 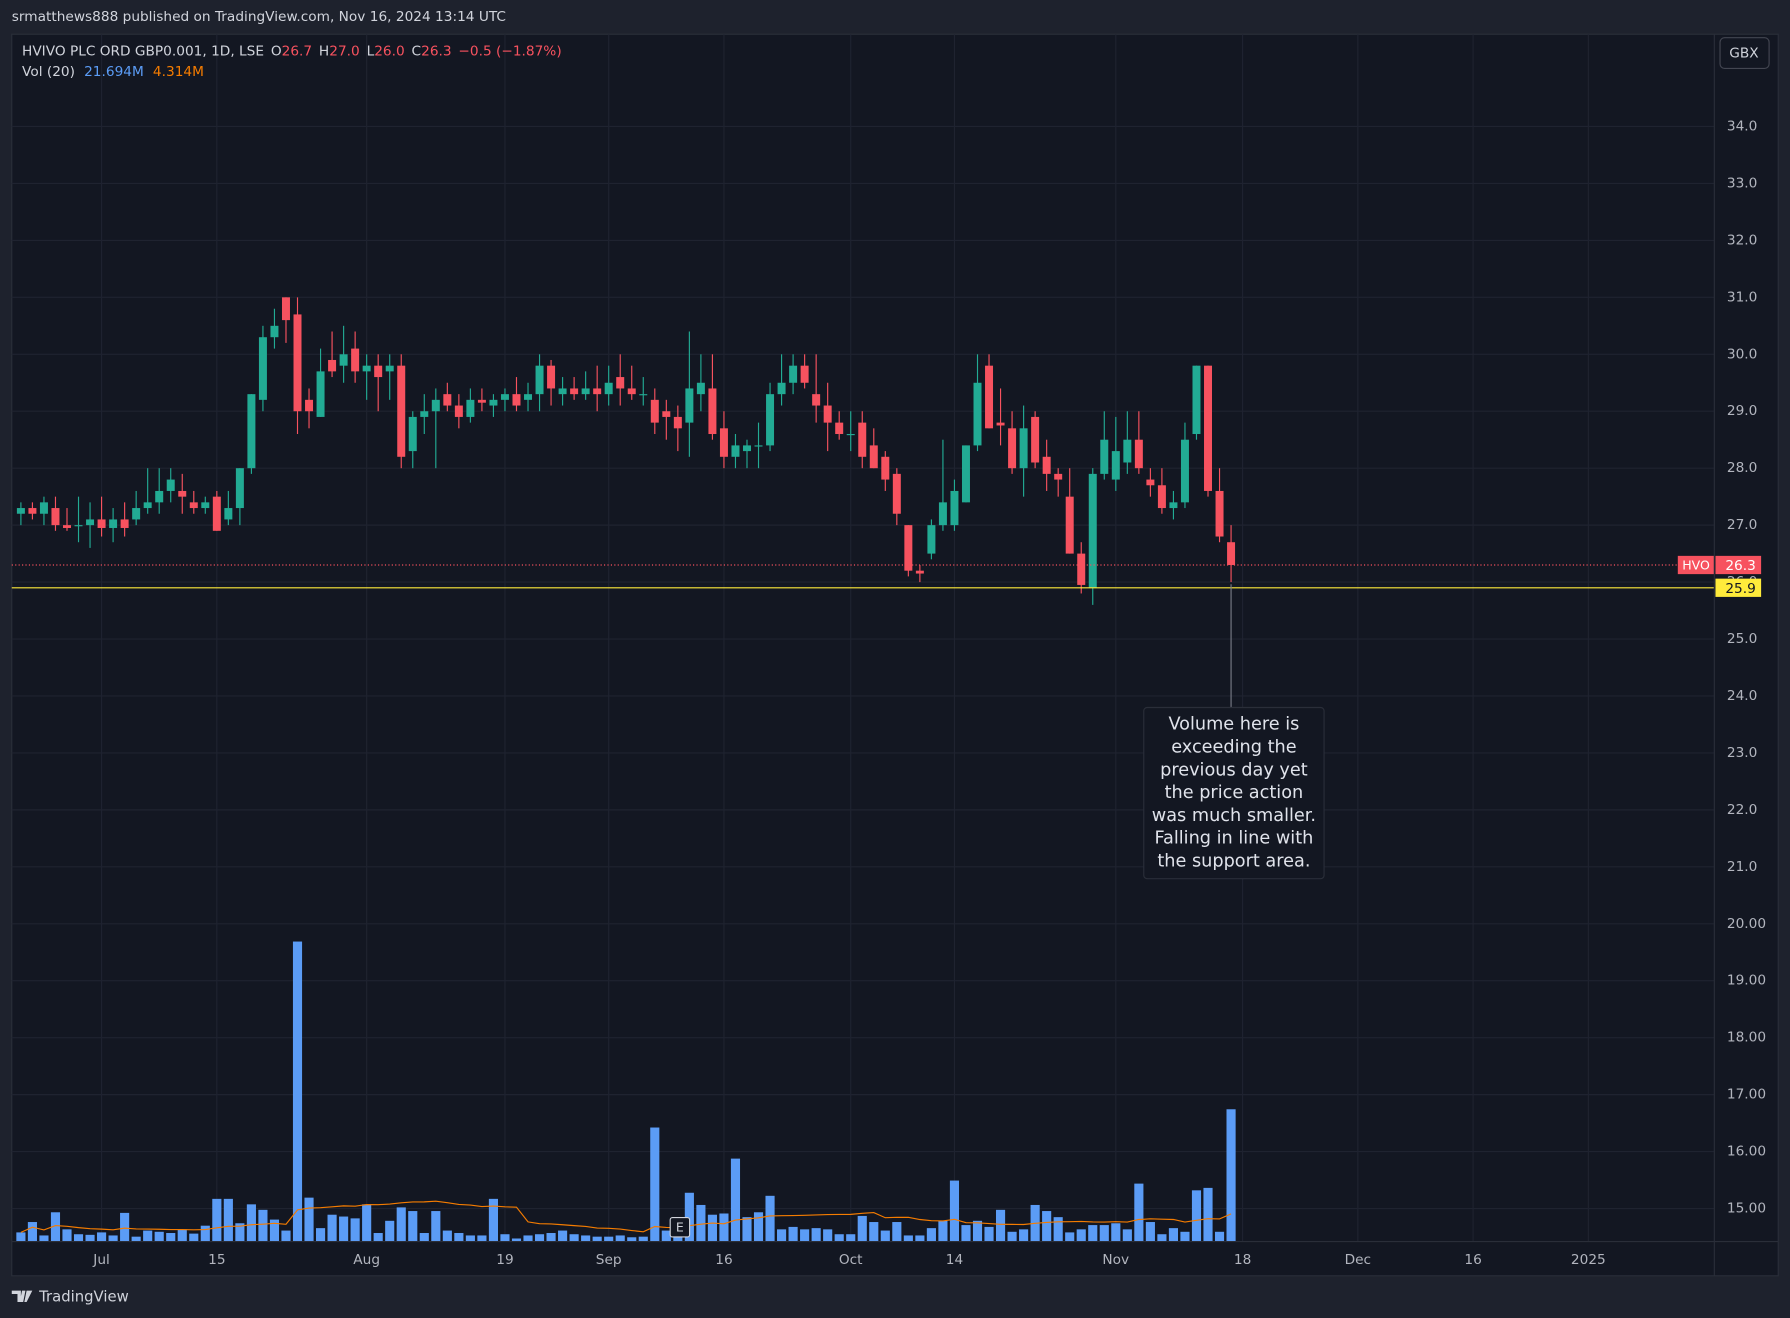 What do you see at coordinates (723, 1260) in the screenshot?
I see `x-tick-label: 16` at bounding box center [723, 1260].